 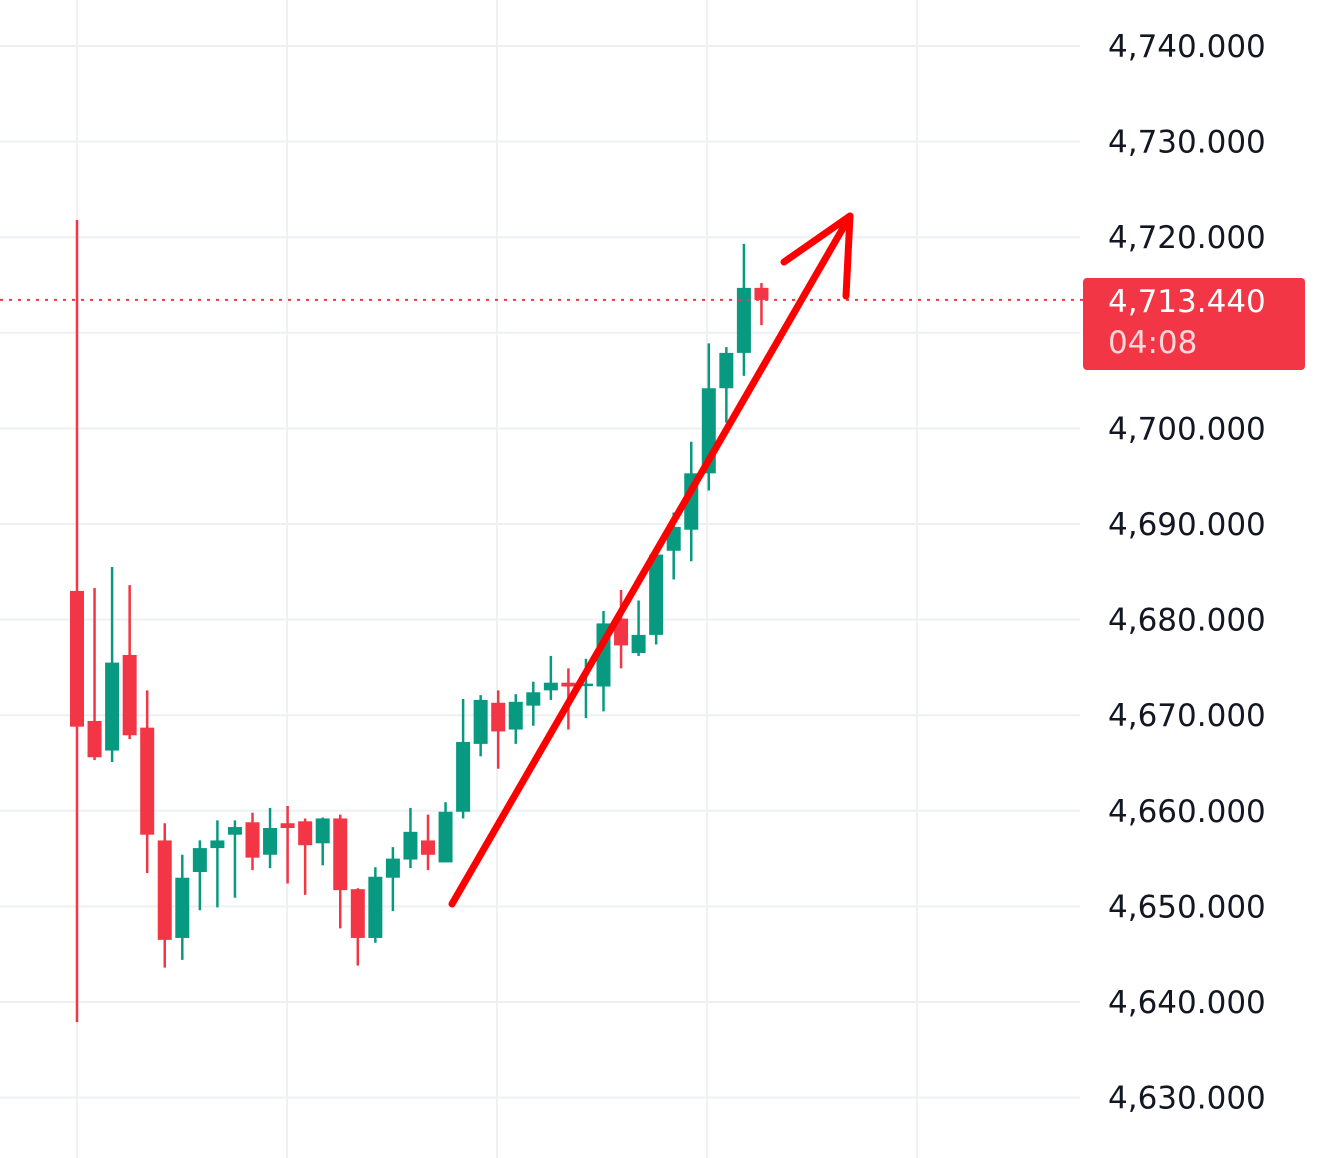 What do you see at coordinates (1187, 1003) in the screenshot?
I see `y-tick-label: 4,640.000` at bounding box center [1187, 1003].